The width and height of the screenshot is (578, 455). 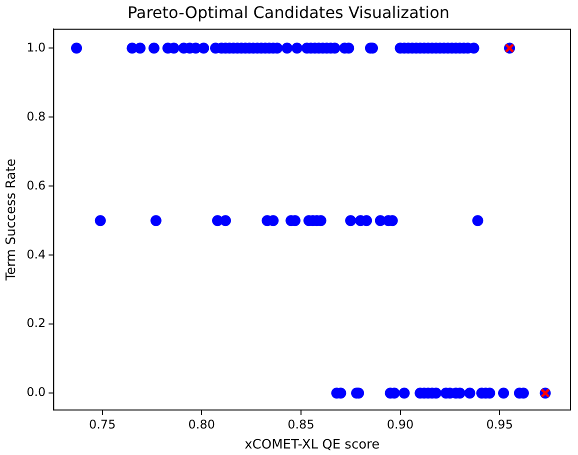 I want to click on y-tick-label: 1.0, so click(x=36, y=47).